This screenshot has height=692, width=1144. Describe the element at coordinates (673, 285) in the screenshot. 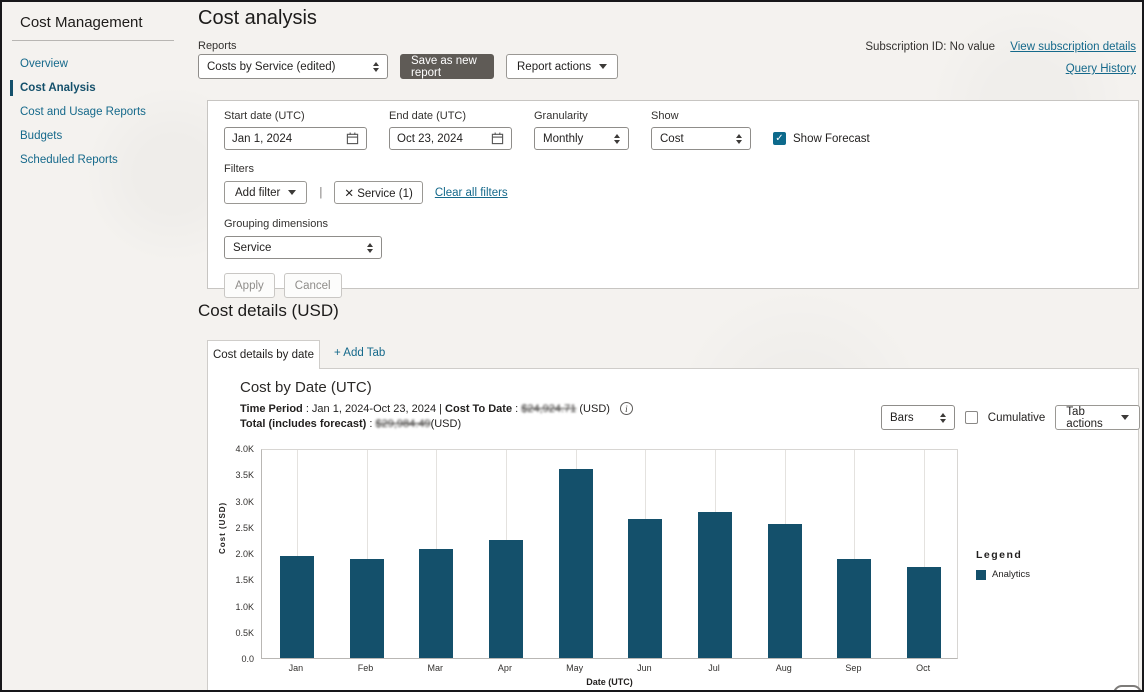

I see `apply-cancel-row: Apply Cancel` at that location.